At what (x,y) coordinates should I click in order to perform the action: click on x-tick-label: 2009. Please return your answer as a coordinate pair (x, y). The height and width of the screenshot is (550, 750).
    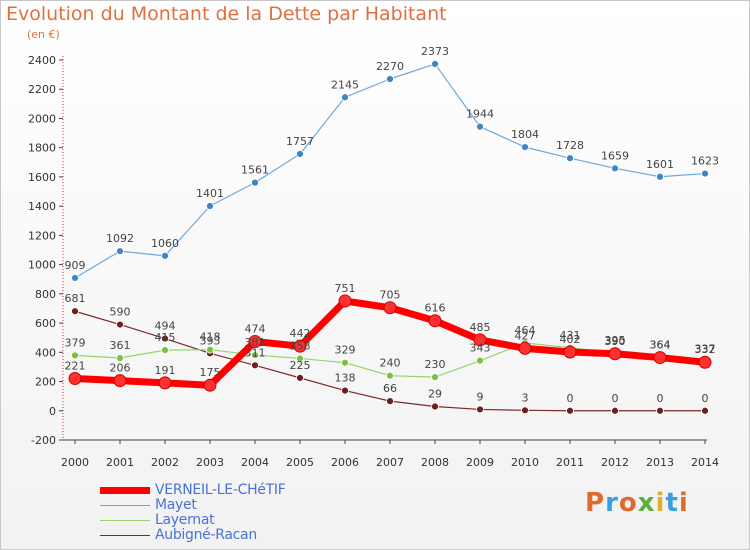
    Looking at the image, I should click on (480, 462).